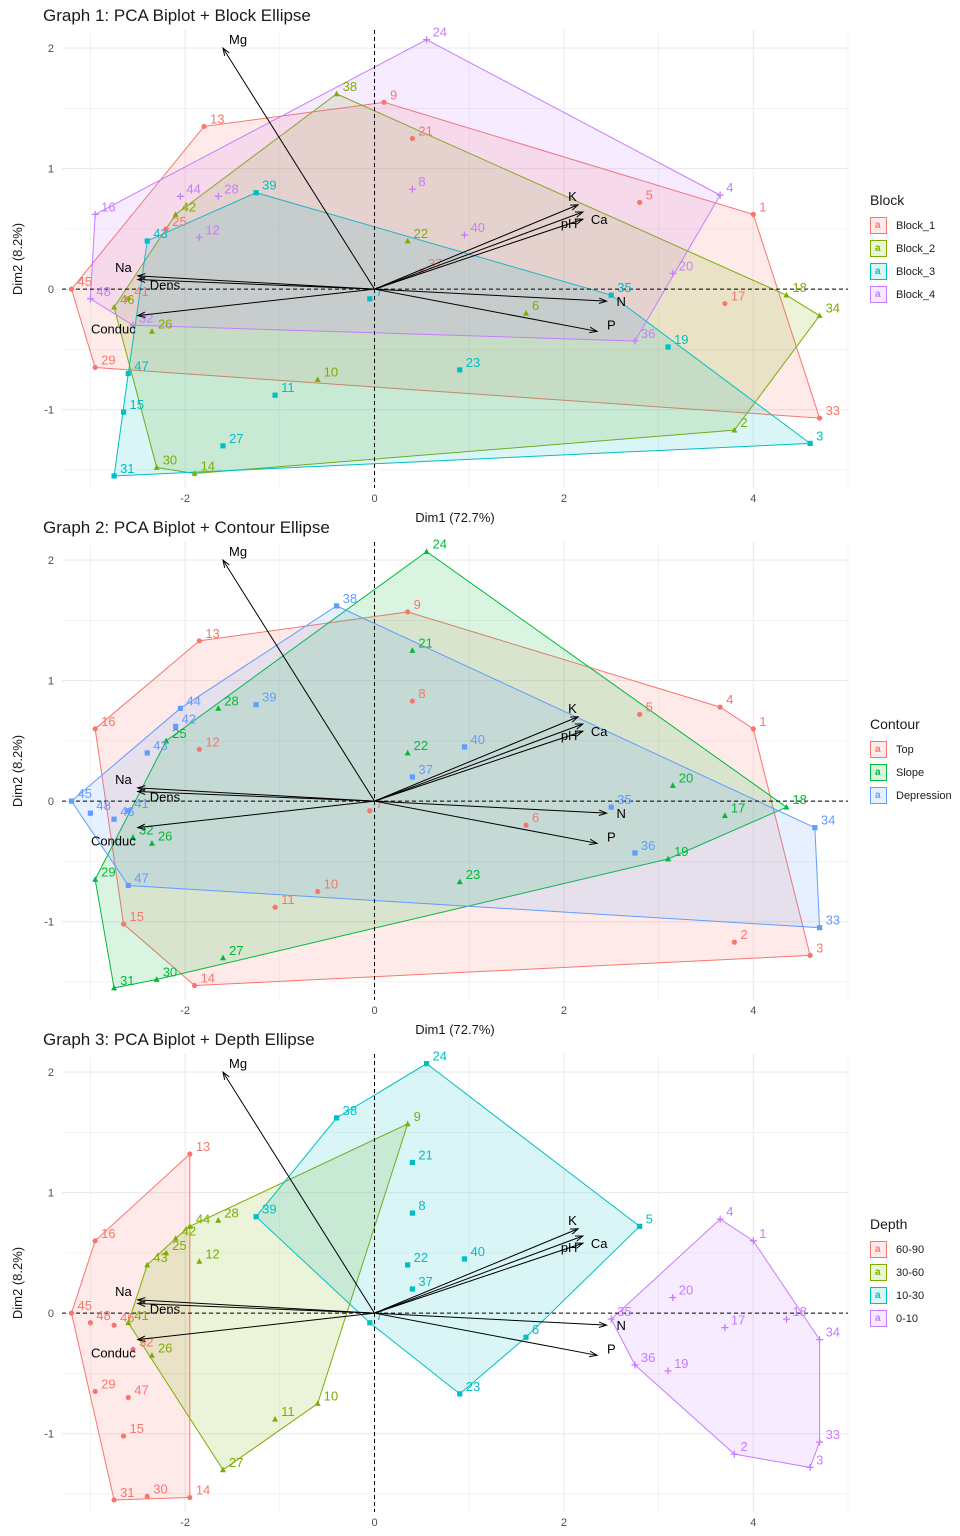 The width and height of the screenshot is (960, 1536). I want to click on point-label: 29, so click(108, 359).